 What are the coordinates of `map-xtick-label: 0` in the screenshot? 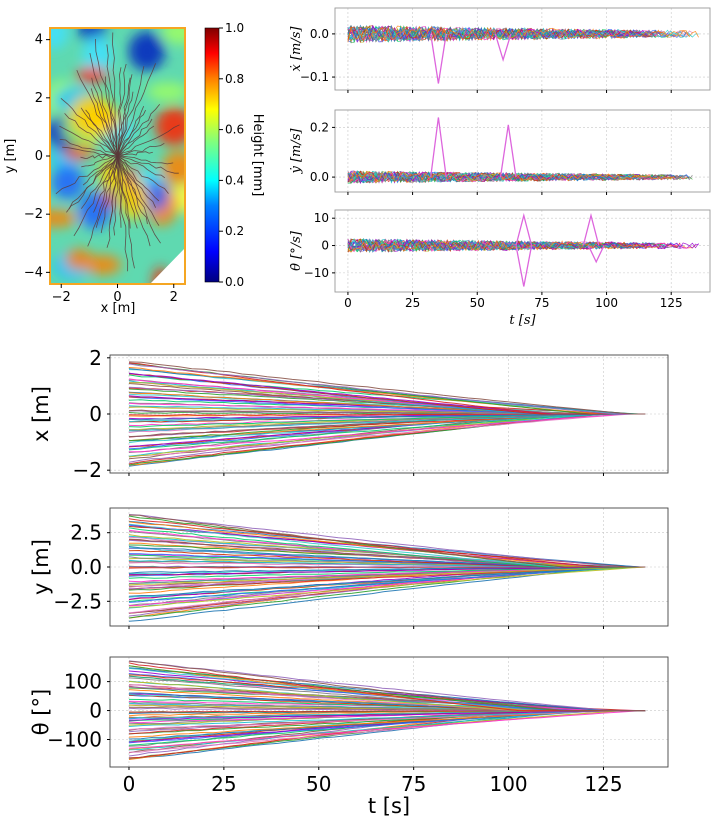 It's located at (117, 297).